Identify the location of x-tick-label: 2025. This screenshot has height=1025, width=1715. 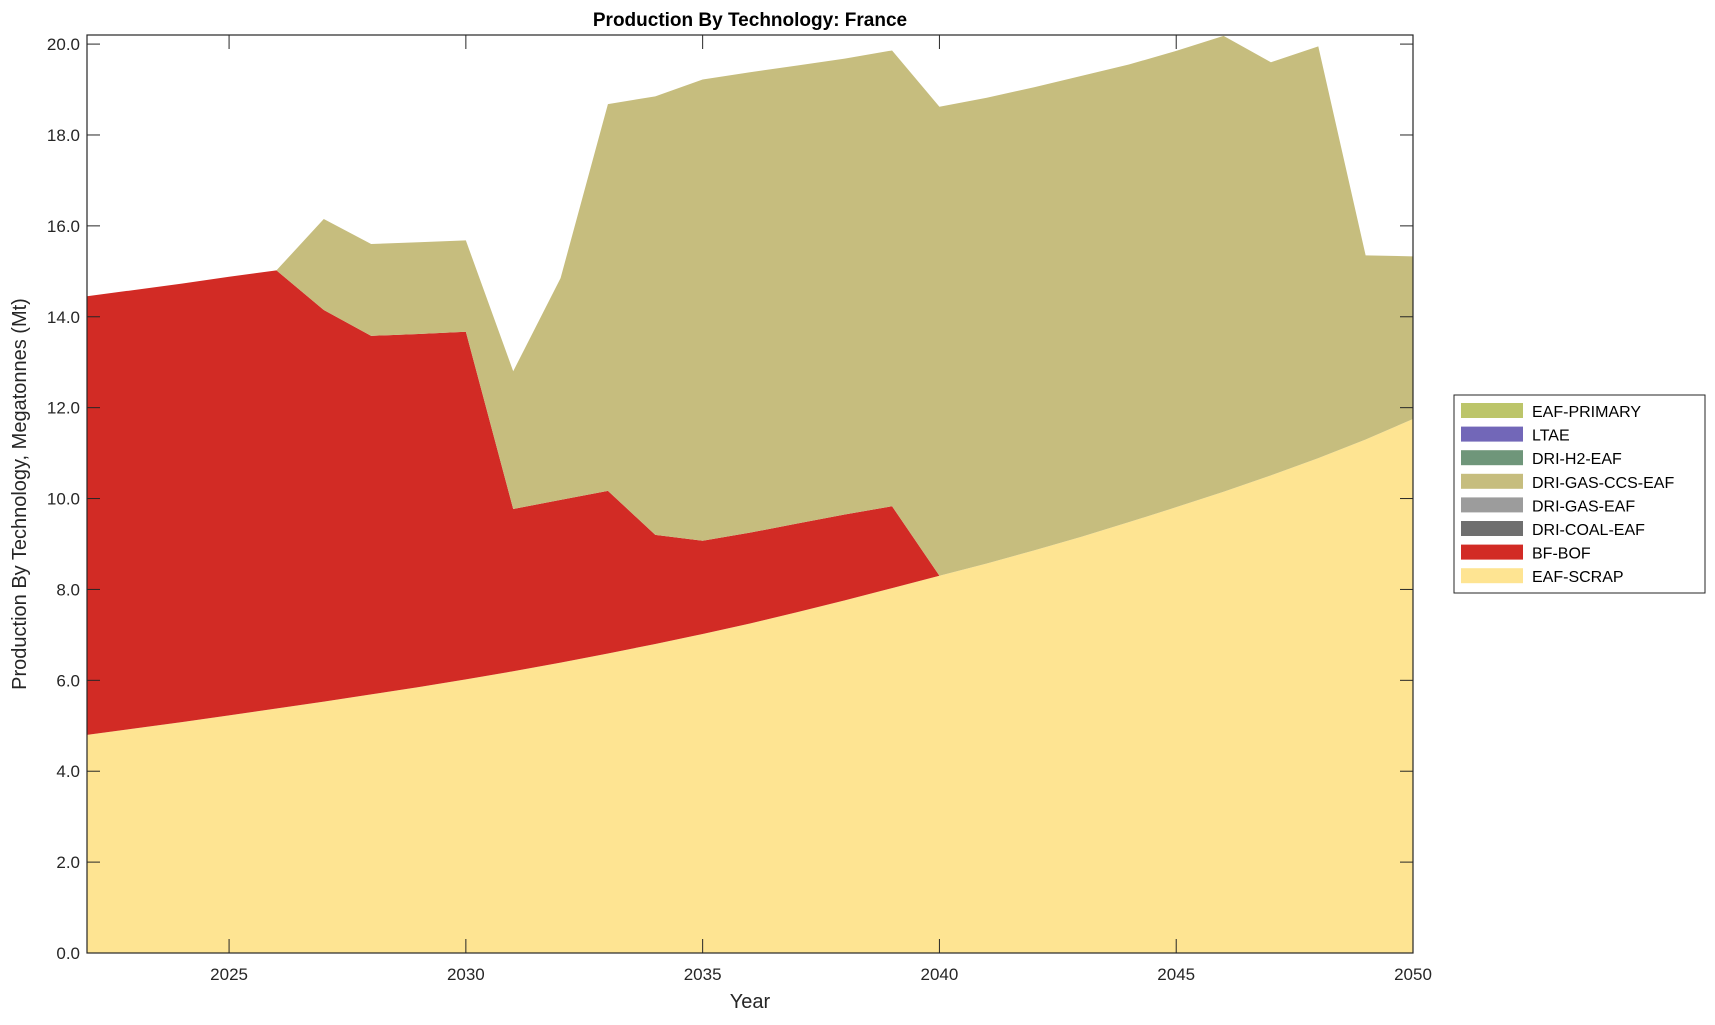
(229, 974).